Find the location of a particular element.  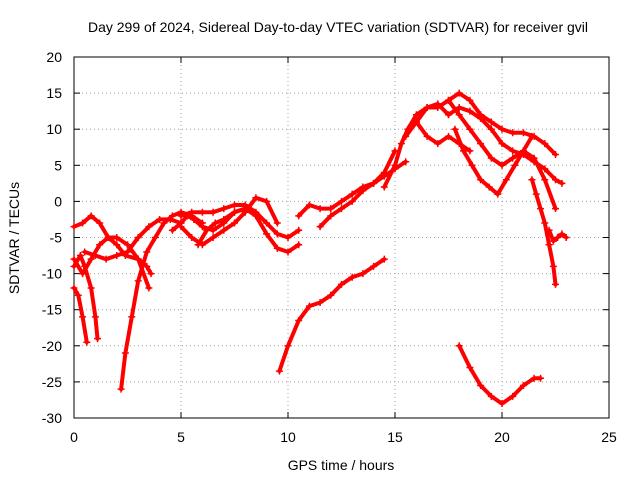

y-tick-label: -25 is located at coordinates (52, 382).